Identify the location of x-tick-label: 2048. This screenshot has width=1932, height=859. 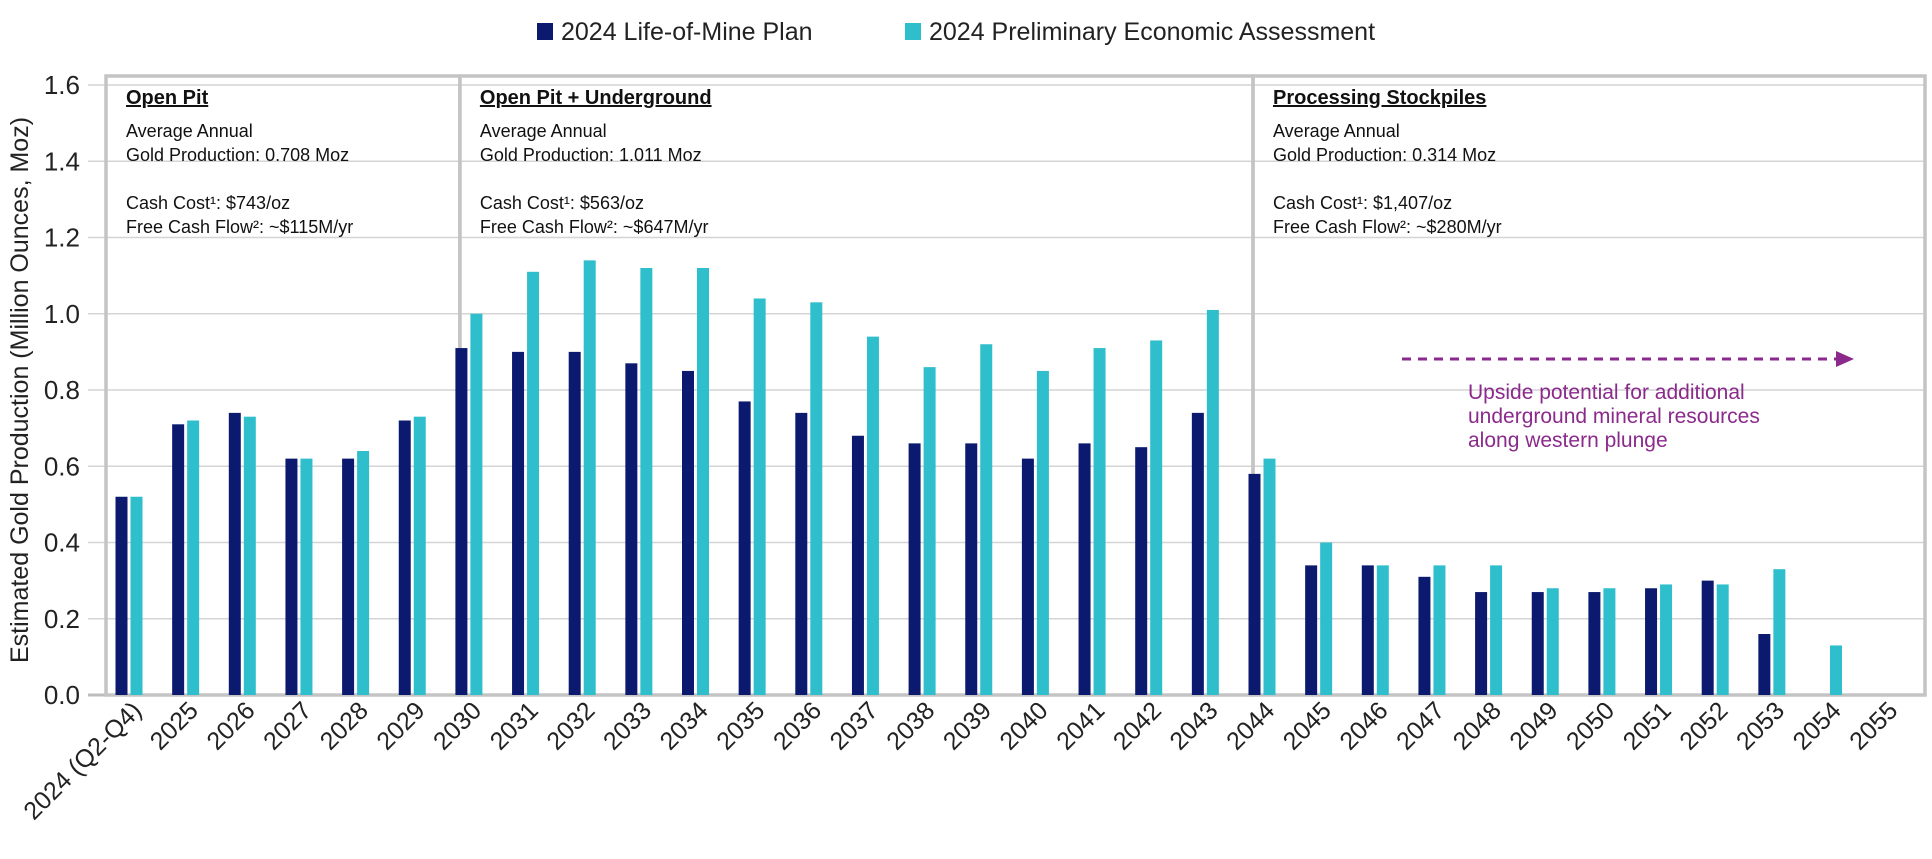
(1477, 725).